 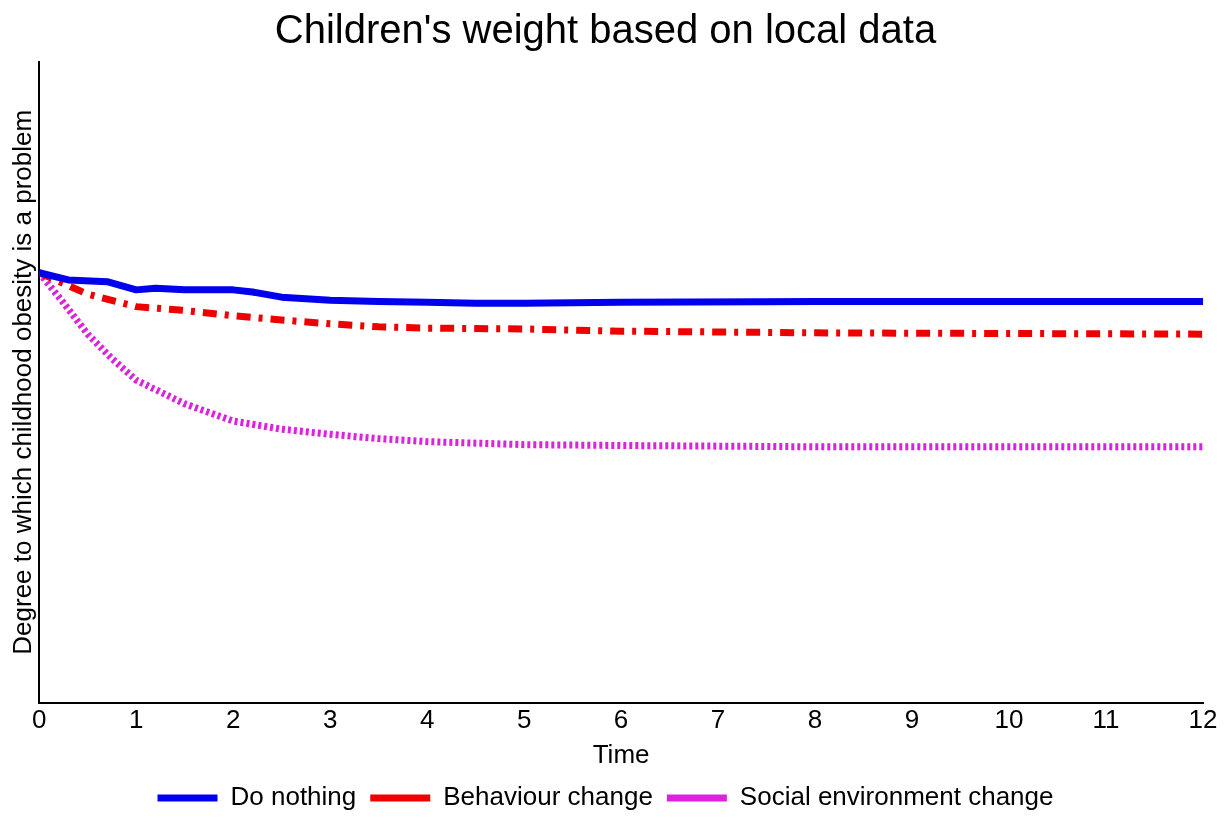 I want to click on x-tick-label: 11, so click(x=1106, y=719).